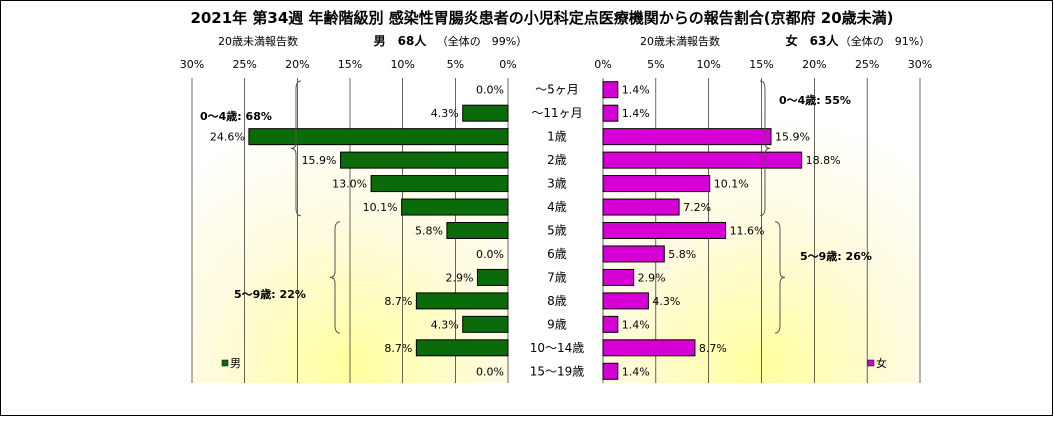  Describe the element at coordinates (885, 41) in the screenshot. I see `right-header-note: （全体の 91%）` at that location.